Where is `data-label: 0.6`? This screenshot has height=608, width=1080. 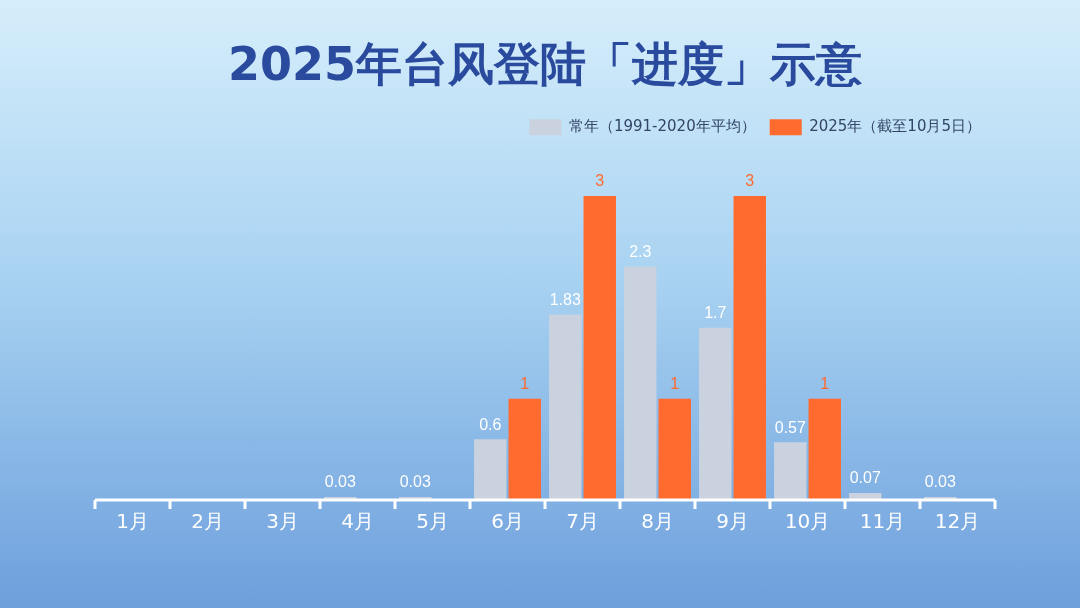
data-label: 0.6 is located at coordinates (490, 424).